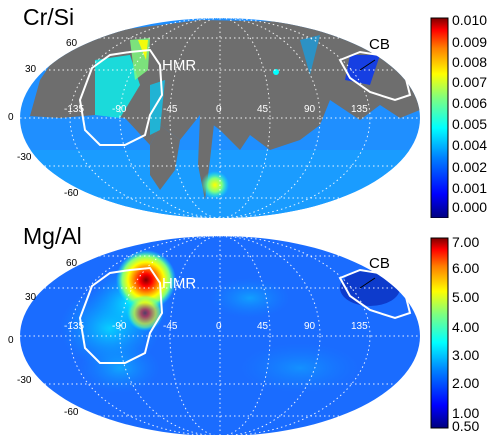 The width and height of the screenshot is (498, 435). Describe the element at coordinates (439, 117) in the screenshot. I see `cr-si-colorbar` at that location.